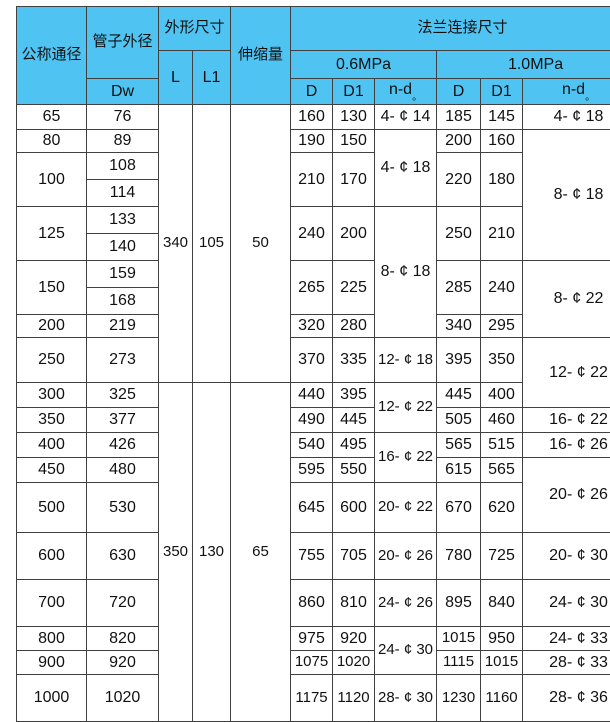 Image resolution: width=610 pixels, height=722 pixels. Describe the element at coordinates (406, 360) in the screenshot. I see `cell-nd-06: 12- ¢ 18` at that location.